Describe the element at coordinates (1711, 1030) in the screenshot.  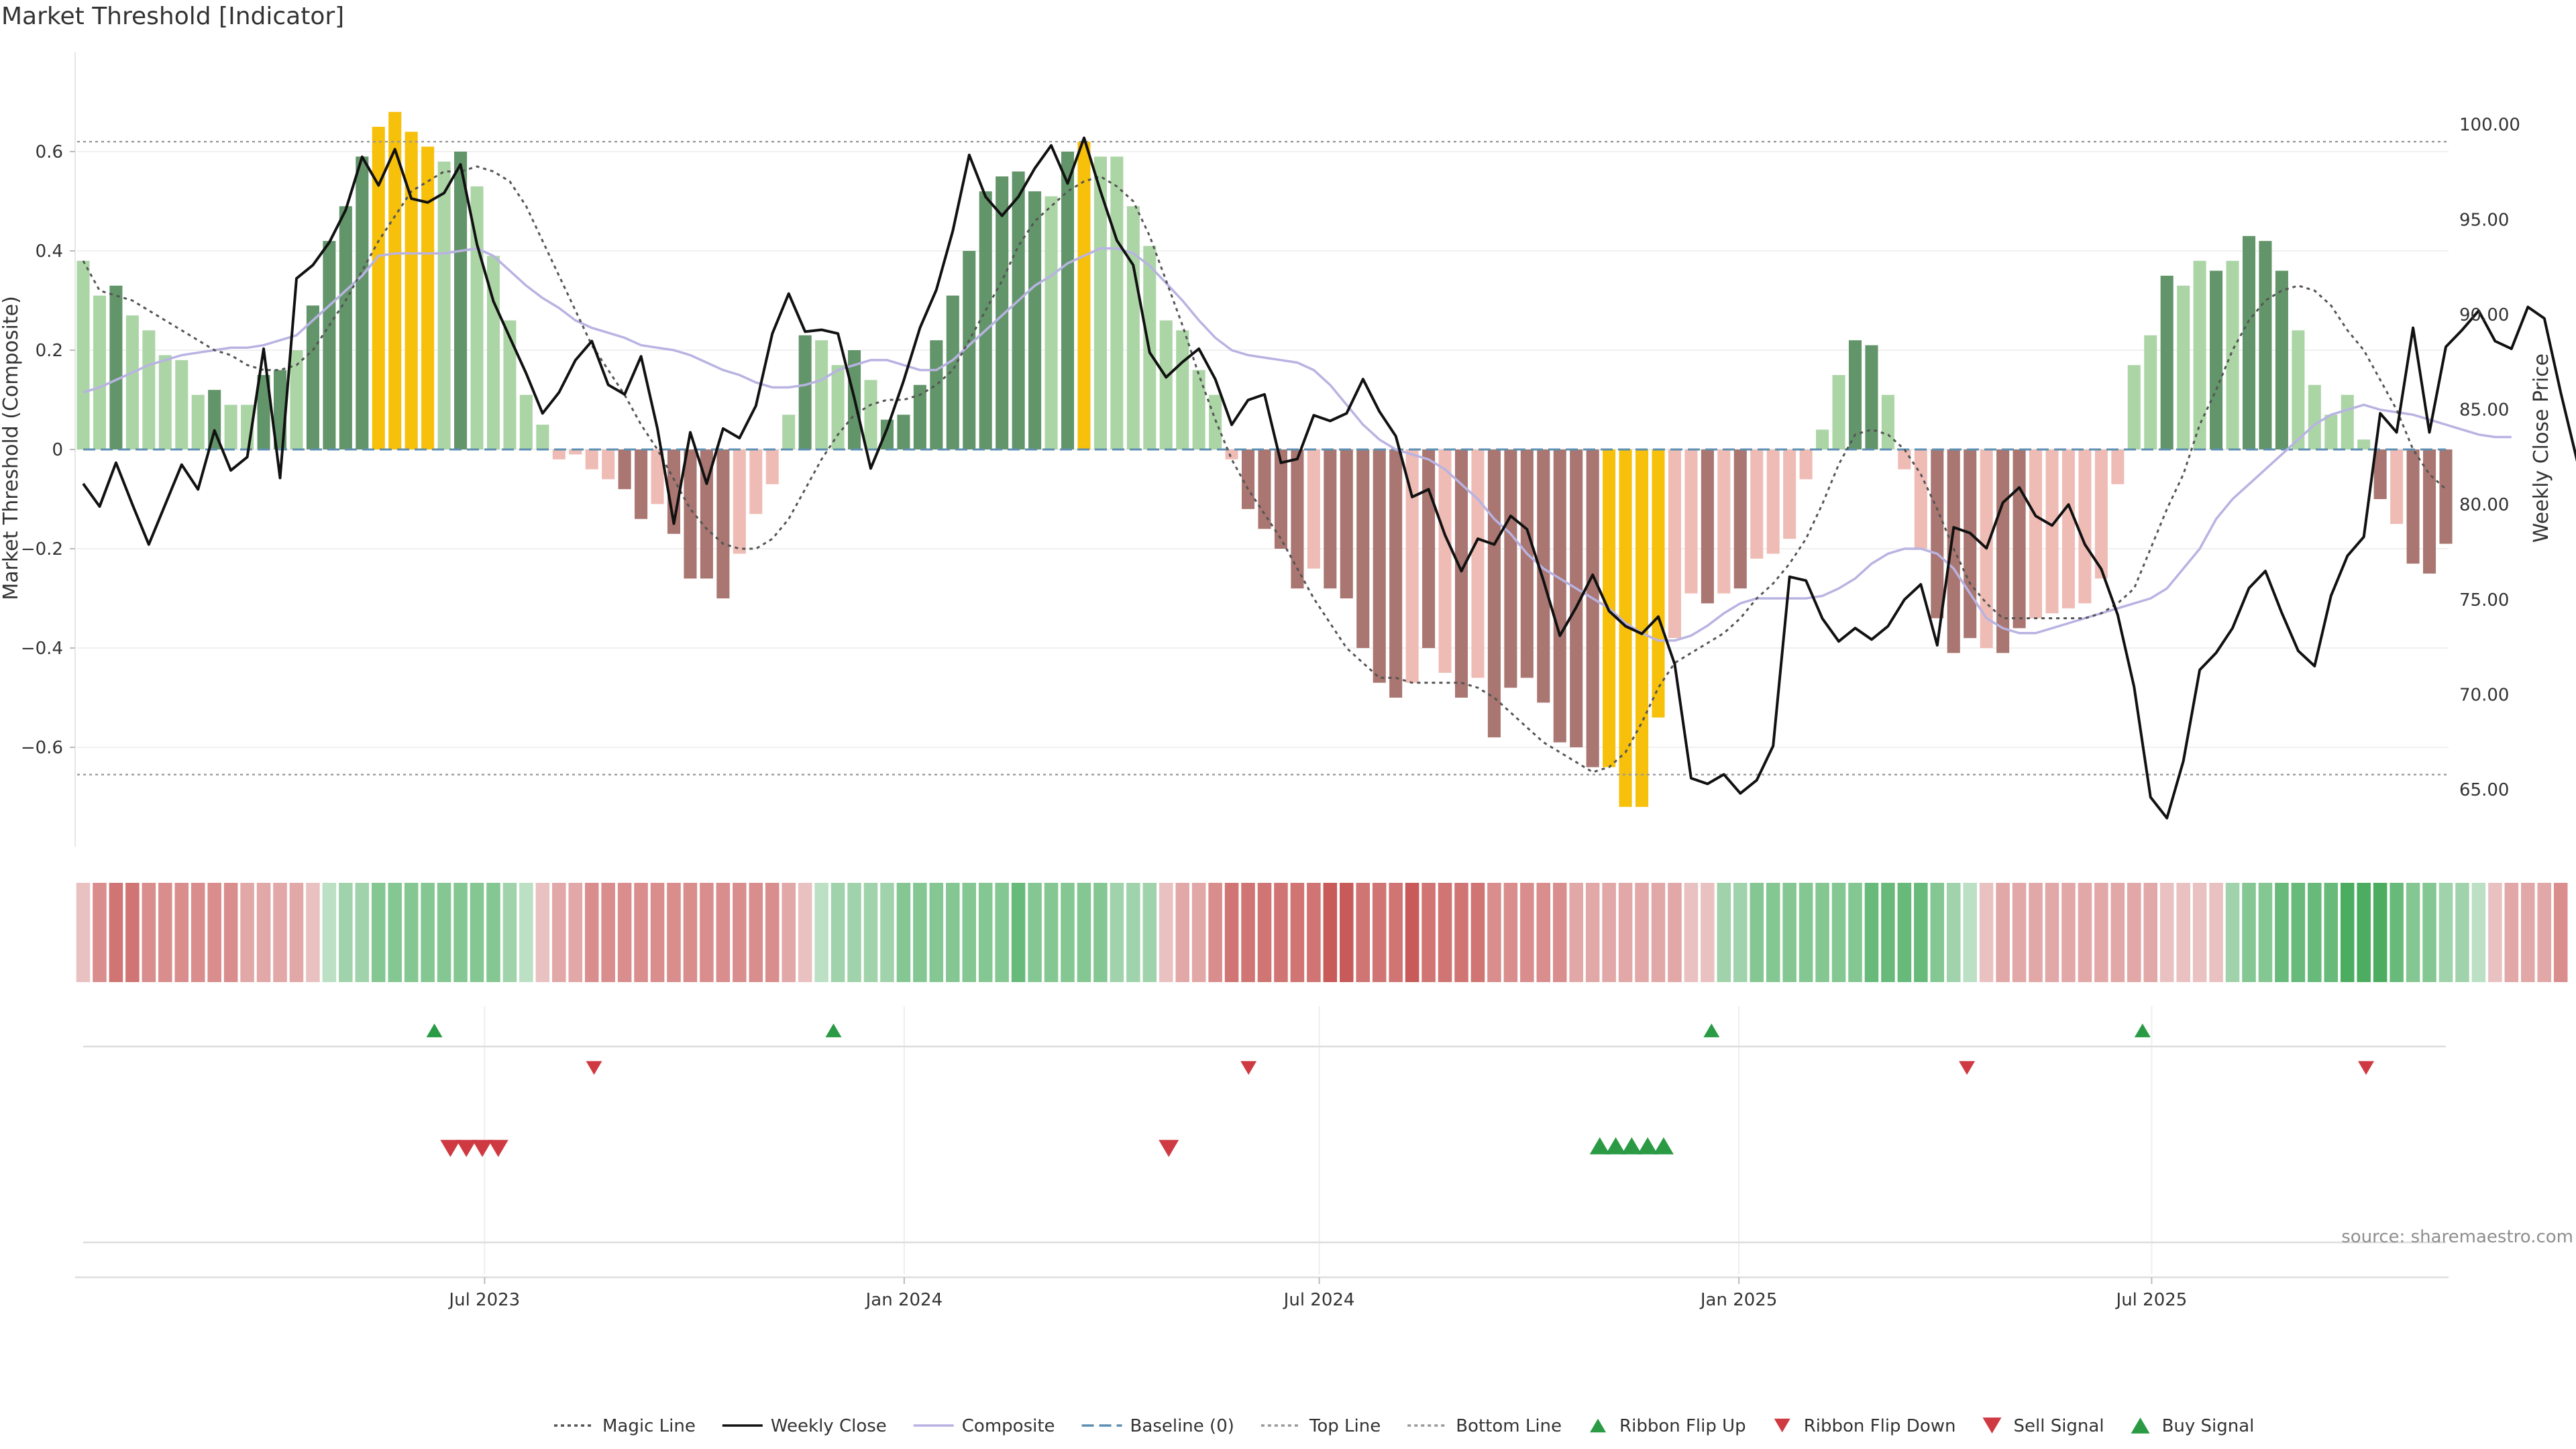
I see `ribbon-flip-up-marker` at that location.